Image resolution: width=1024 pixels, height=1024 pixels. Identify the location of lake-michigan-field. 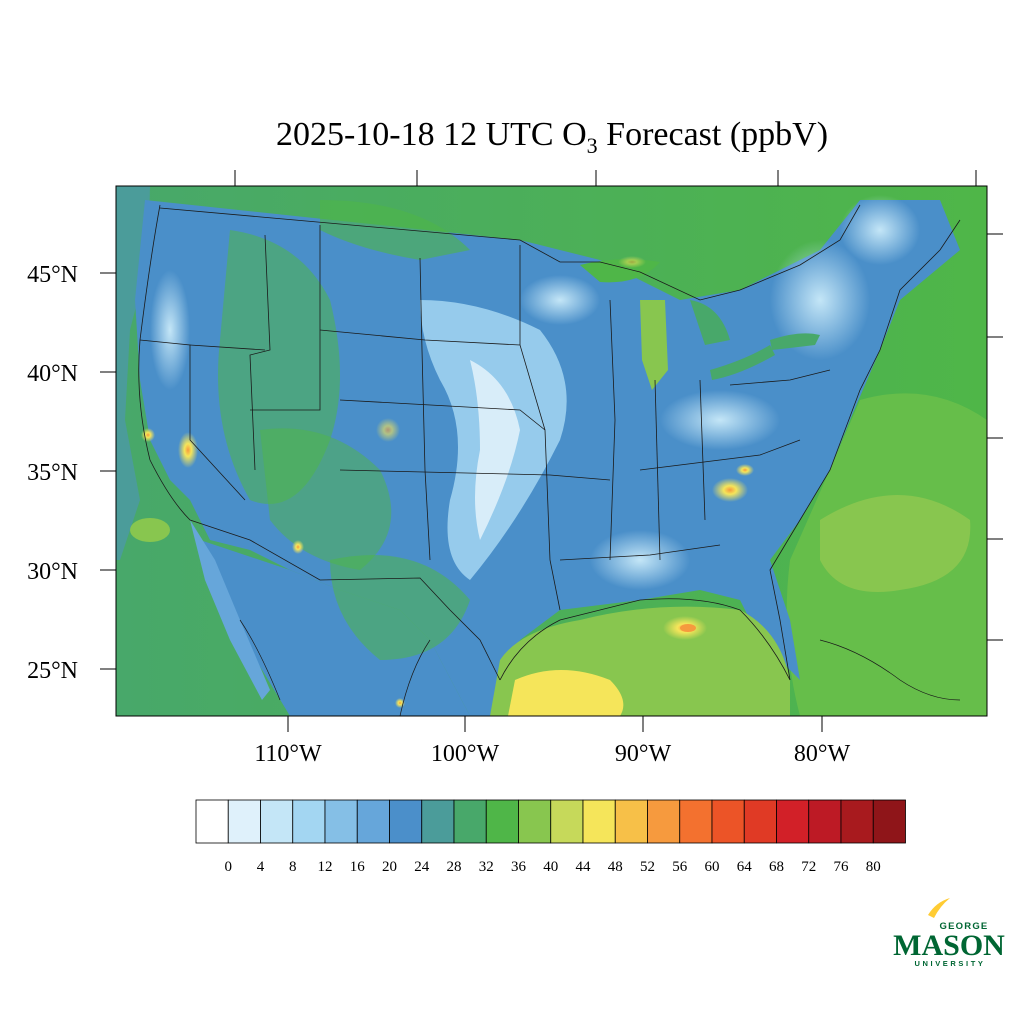
(654, 345).